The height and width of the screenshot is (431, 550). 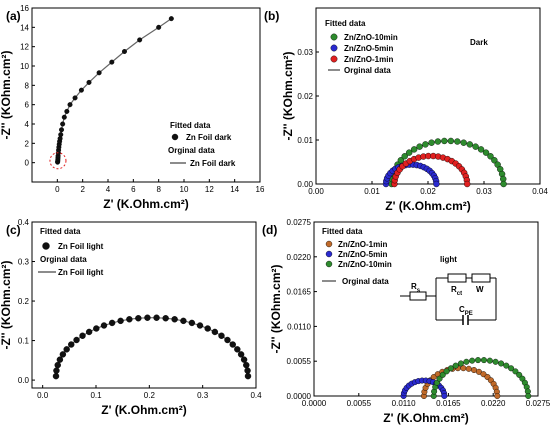 What do you see at coordinates (234, 189) in the screenshot?
I see `x-tick-label: 14` at bounding box center [234, 189].